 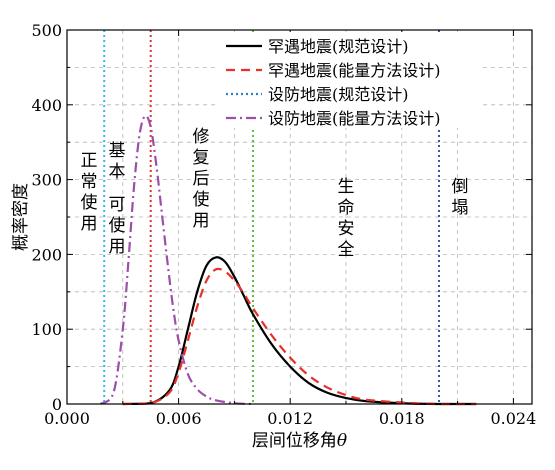 What do you see at coordinates (460, 187) in the screenshot?
I see `zone-label-char: 倒` at bounding box center [460, 187].